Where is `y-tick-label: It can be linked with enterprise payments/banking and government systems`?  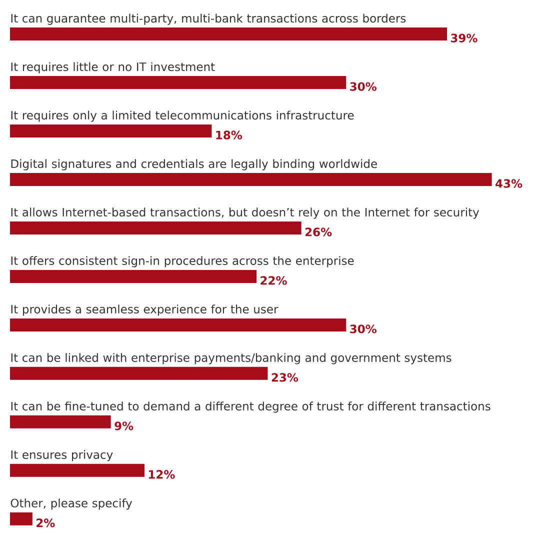 y-tick-label: It can be linked with enterprise payments/banking and government systems is located at coordinates (231, 358).